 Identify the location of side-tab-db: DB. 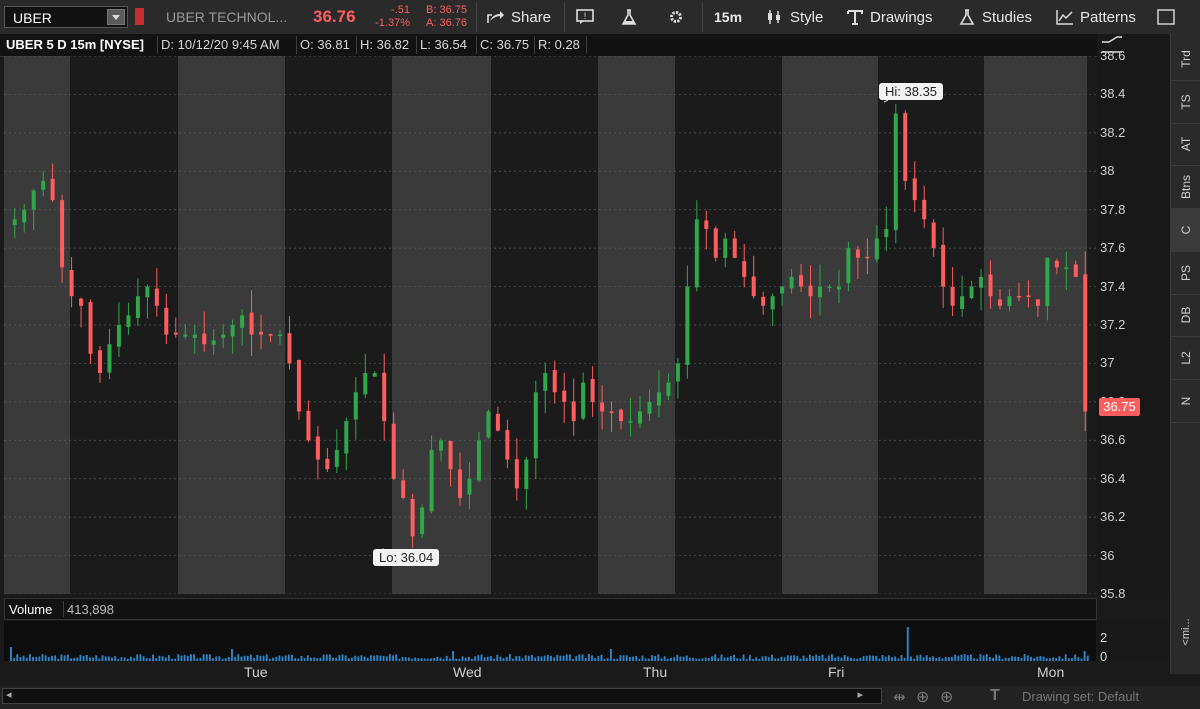
(1185, 316).